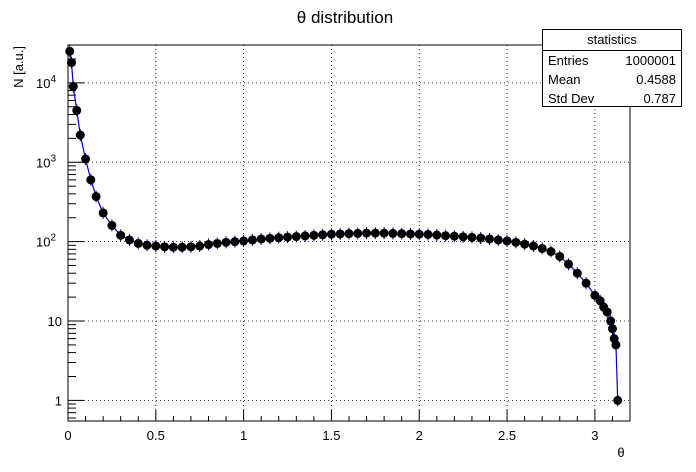 This screenshot has width=696, height=472. I want to click on x-tick-label: 3, so click(594, 435).